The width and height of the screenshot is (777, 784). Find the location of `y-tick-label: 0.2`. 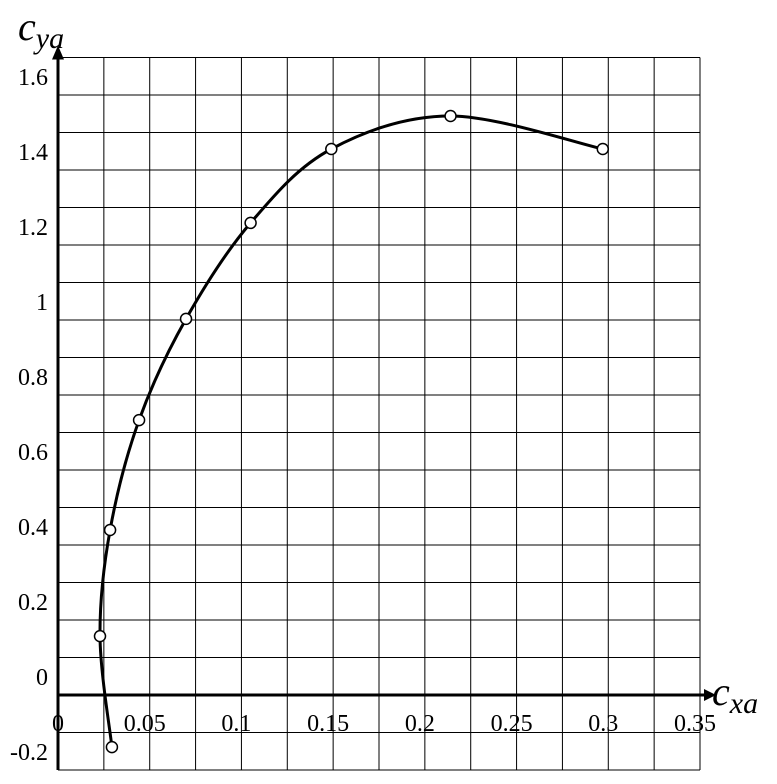

y-tick-label: 0.2 is located at coordinates (33, 603).